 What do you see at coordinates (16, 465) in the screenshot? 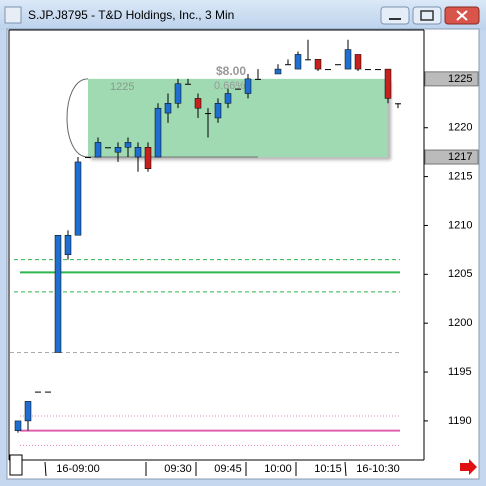
I see `scroll-box` at bounding box center [16, 465].